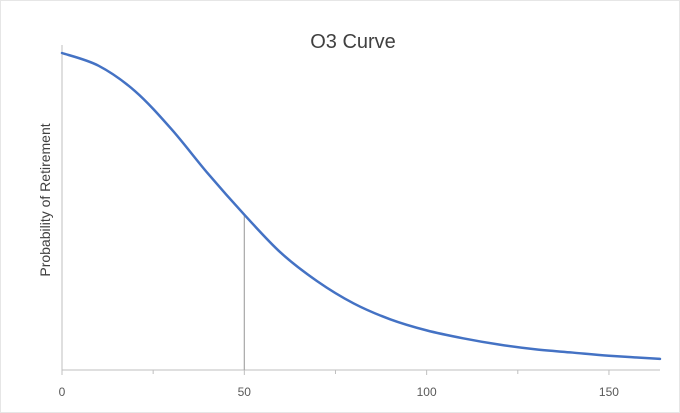 This screenshot has width=680, height=413. What do you see at coordinates (353, 42) in the screenshot?
I see `chart-title: O3 Curve` at bounding box center [353, 42].